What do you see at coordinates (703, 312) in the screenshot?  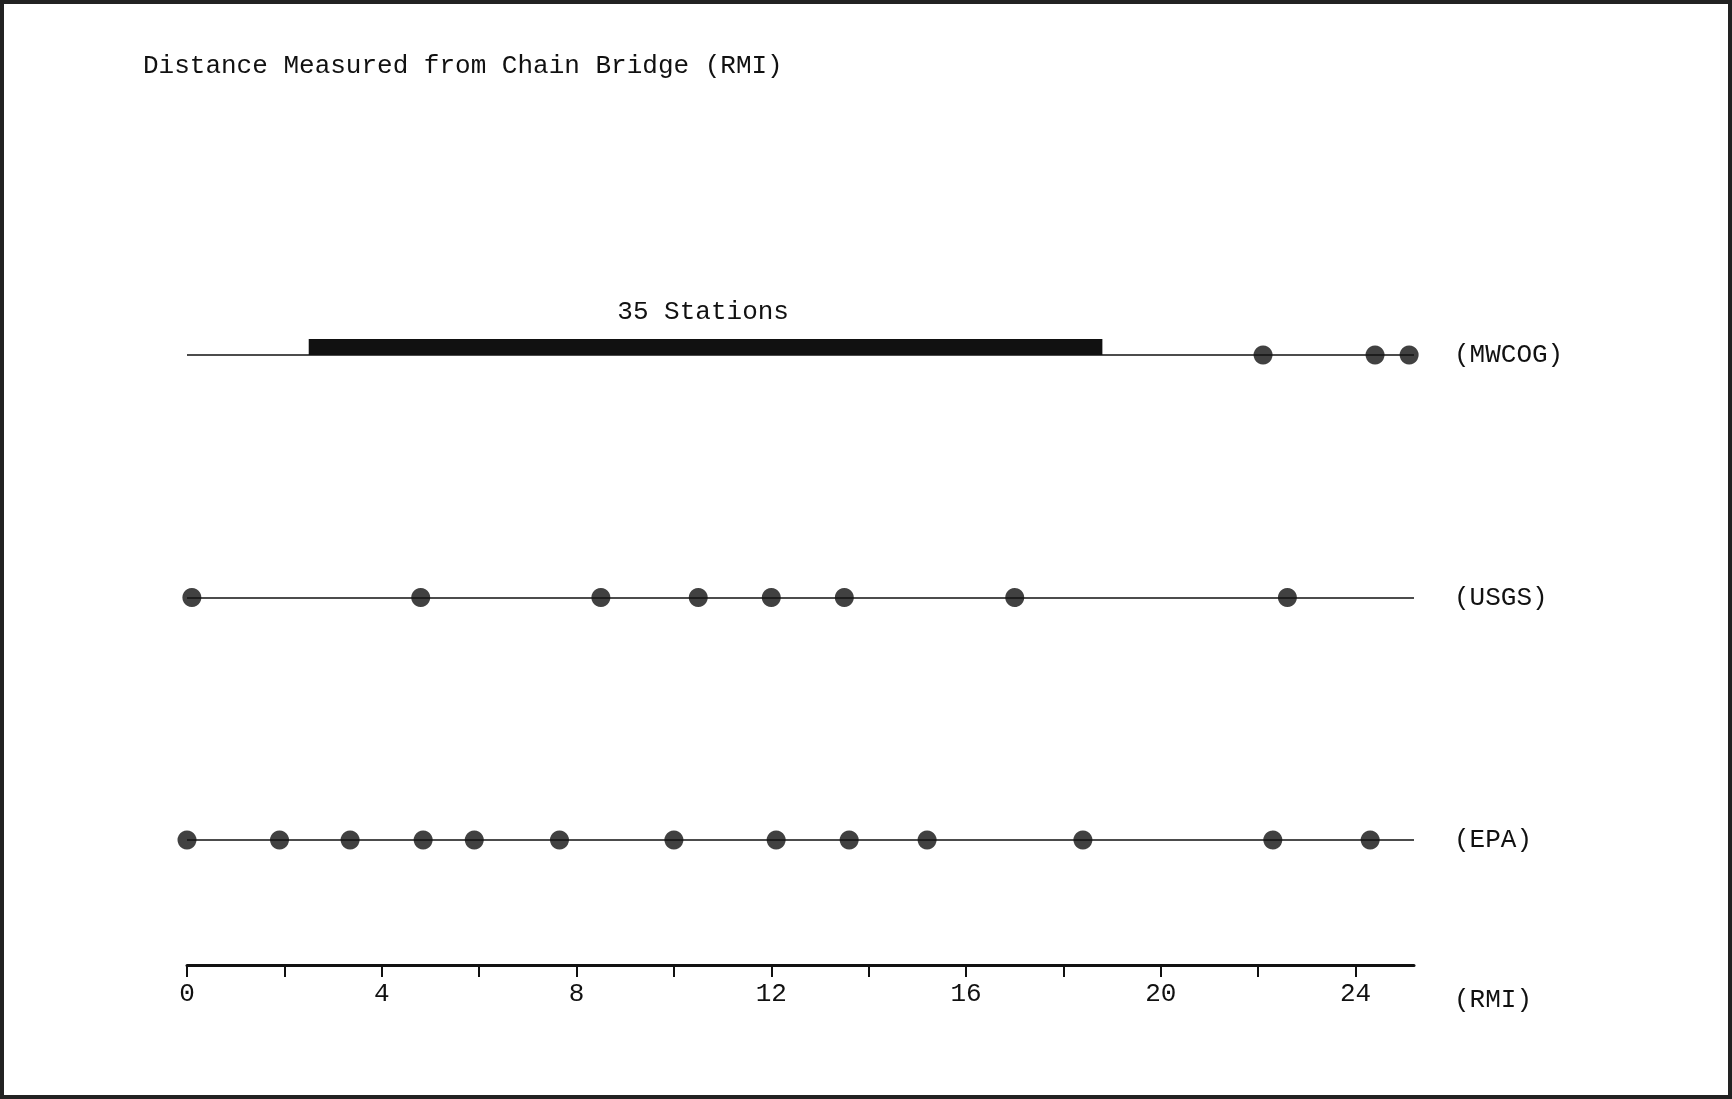 I see `annotation: 35 Stations` at bounding box center [703, 312].